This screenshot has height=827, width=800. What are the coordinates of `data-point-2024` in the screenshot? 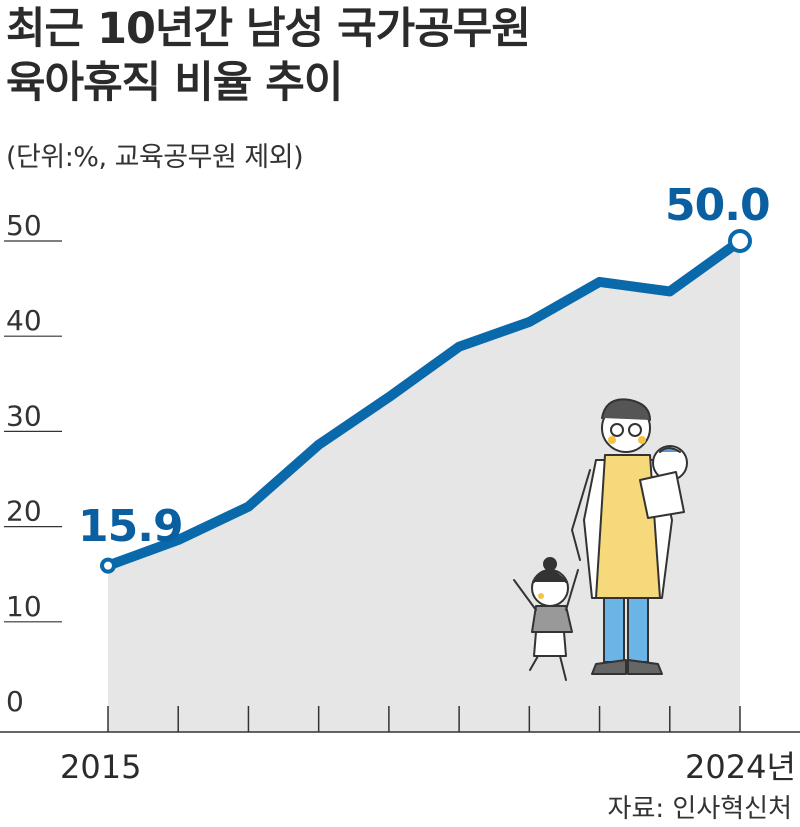 It's located at (740, 241).